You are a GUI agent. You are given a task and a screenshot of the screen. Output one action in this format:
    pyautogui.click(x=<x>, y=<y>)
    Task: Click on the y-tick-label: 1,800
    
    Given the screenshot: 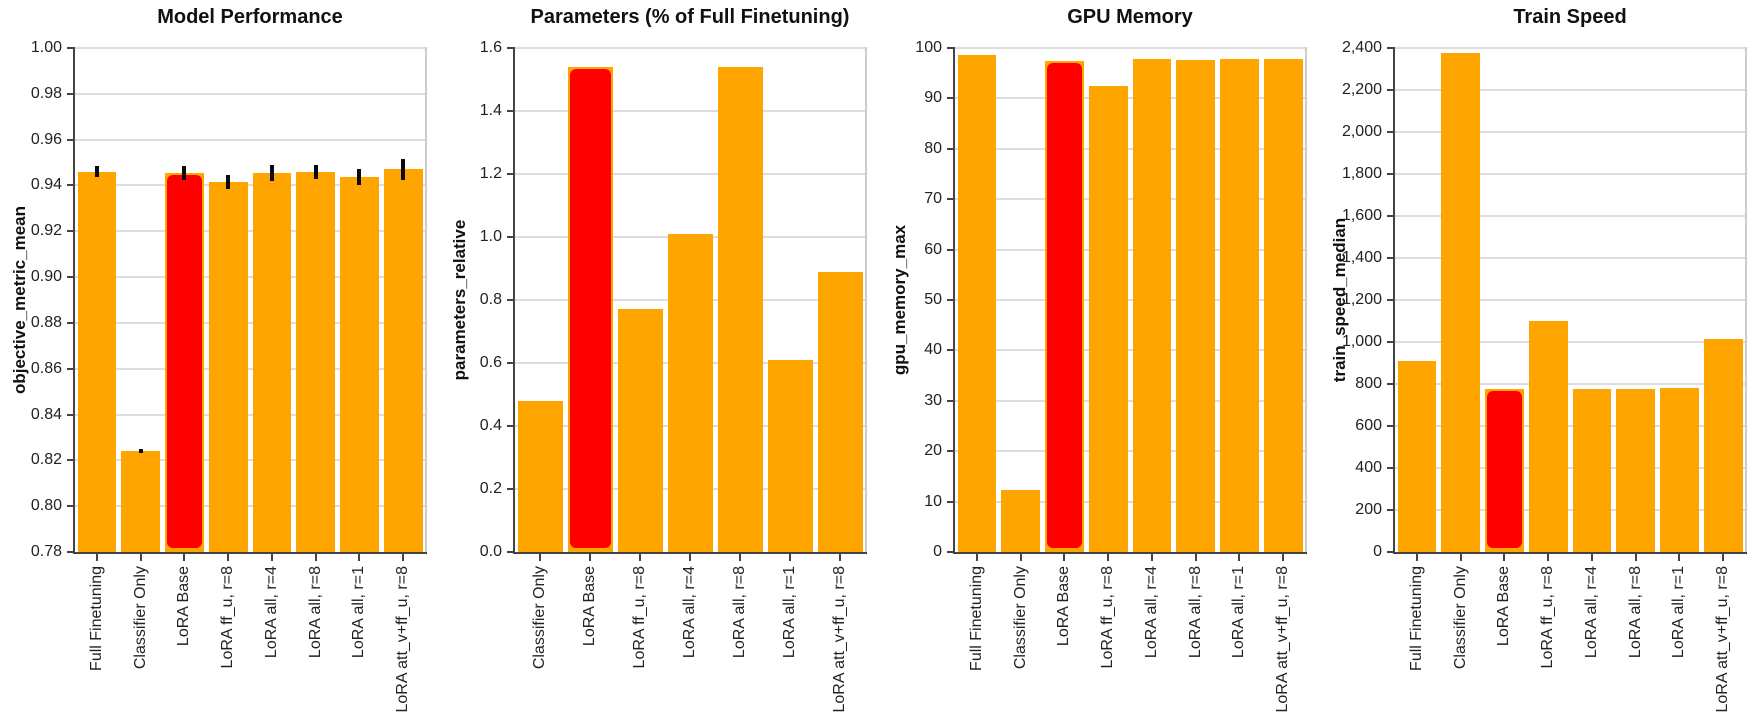 What is the action you would take?
    pyautogui.click(x=1361, y=173)
    